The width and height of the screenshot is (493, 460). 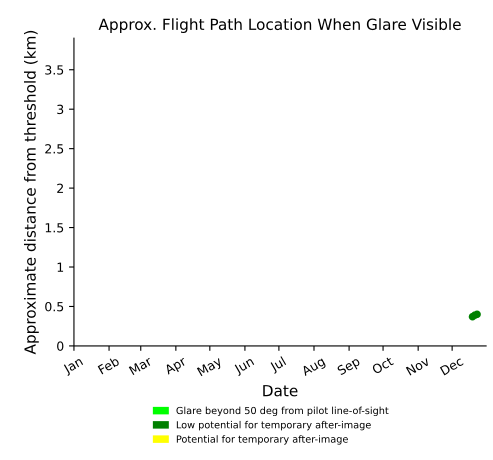 I want to click on x-tick-label: Jan, so click(x=73, y=366).